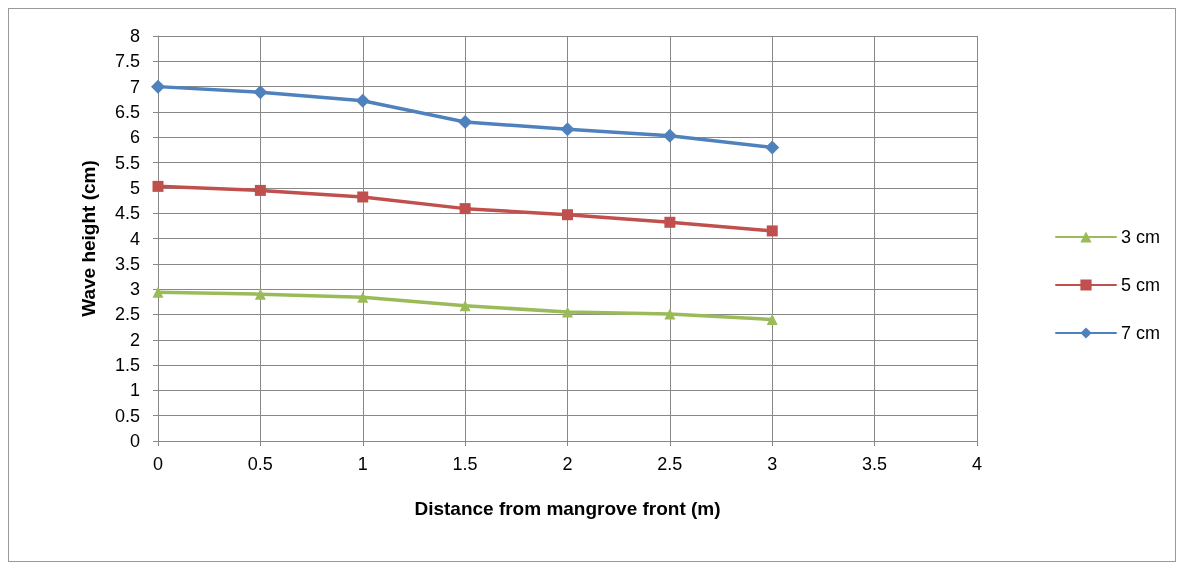  Describe the element at coordinates (134, 289) in the screenshot. I see `y-tick-label: 3` at that location.